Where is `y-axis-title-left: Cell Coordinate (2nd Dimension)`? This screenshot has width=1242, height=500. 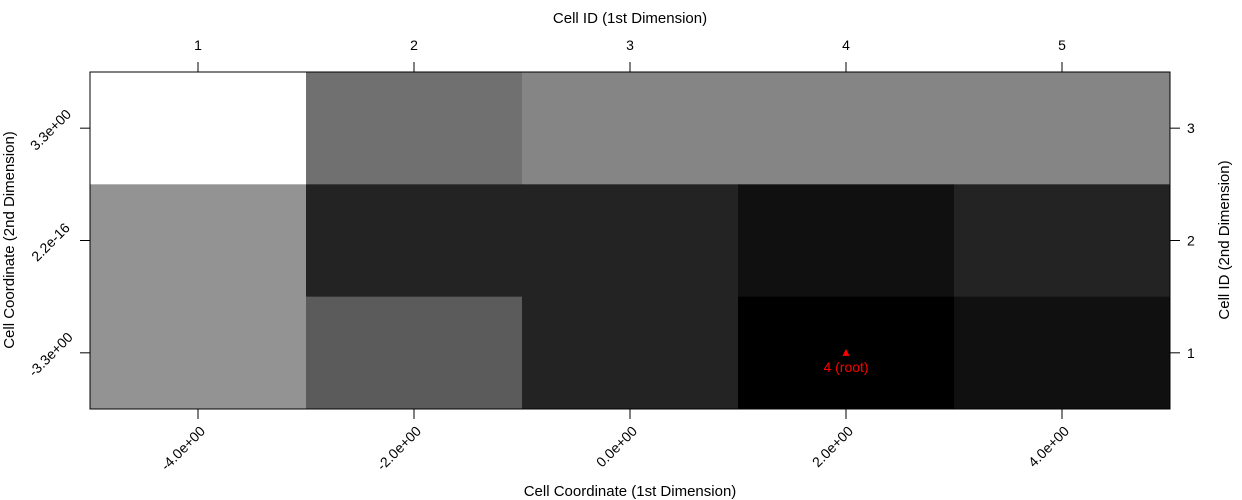 y-axis-title-left: Cell Coordinate (2nd Dimension) is located at coordinates (9, 240).